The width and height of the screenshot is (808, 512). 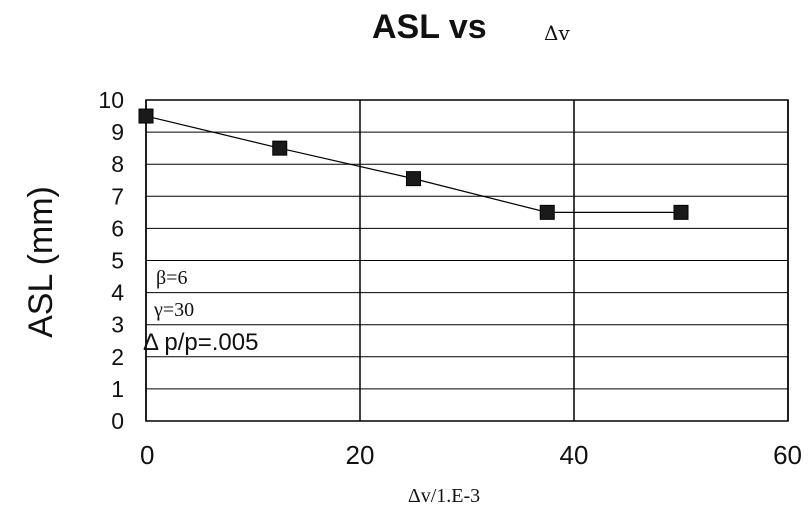 I want to click on y-tick-label: 4, so click(x=117, y=293).